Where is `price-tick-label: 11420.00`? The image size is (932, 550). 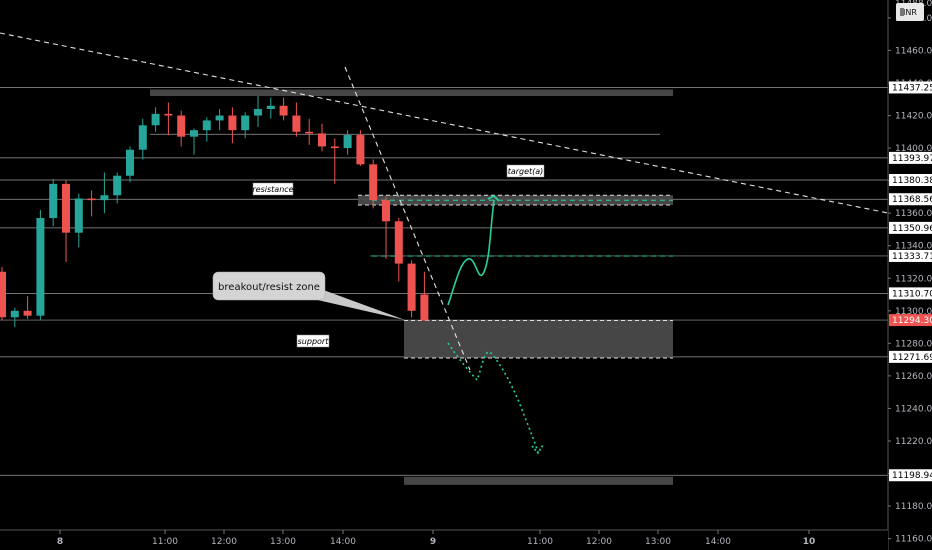 price-tick-label: 11420.00 is located at coordinates (913, 117).